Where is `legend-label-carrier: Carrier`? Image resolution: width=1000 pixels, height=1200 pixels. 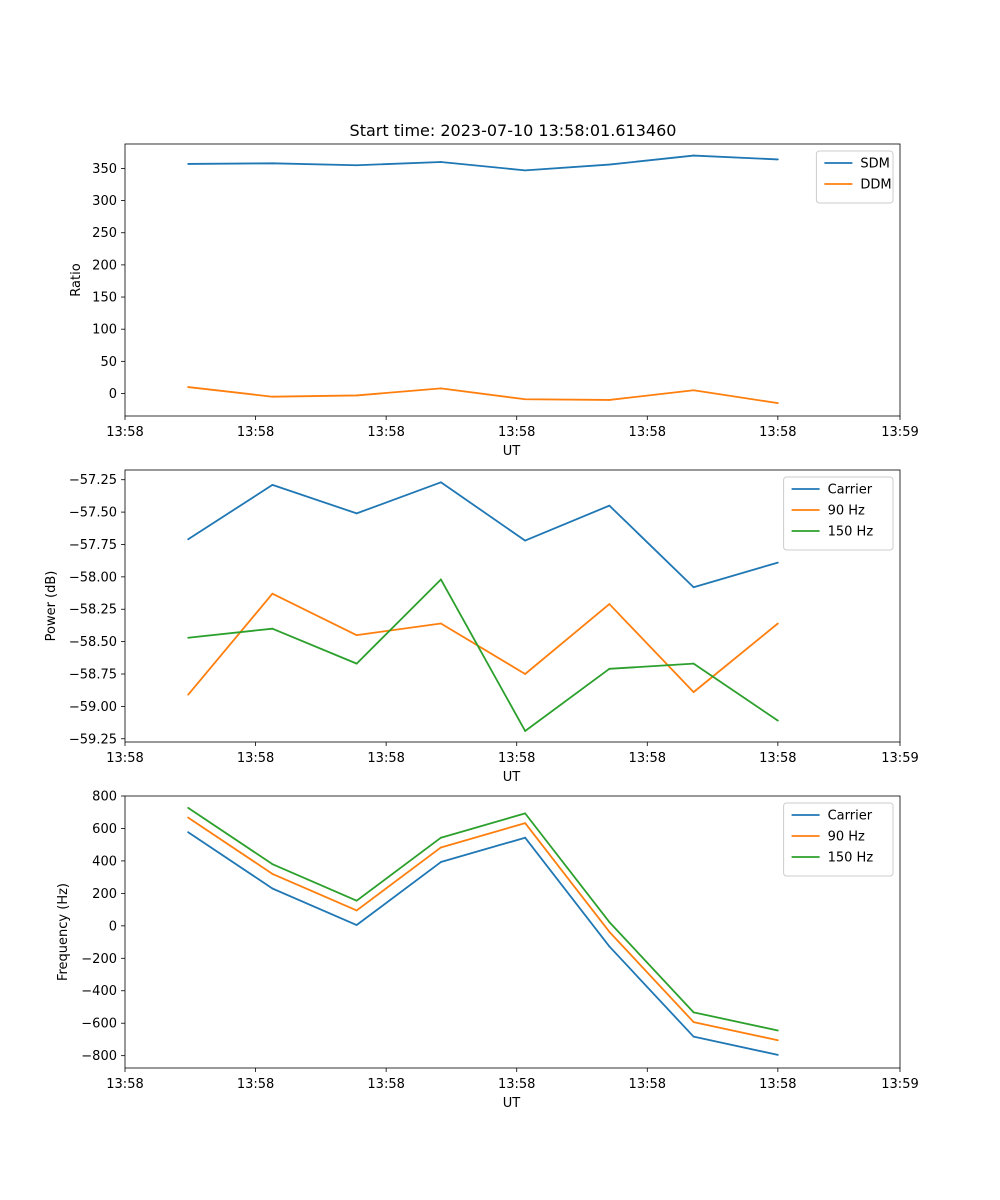
legend-label-carrier: Carrier is located at coordinates (850, 490).